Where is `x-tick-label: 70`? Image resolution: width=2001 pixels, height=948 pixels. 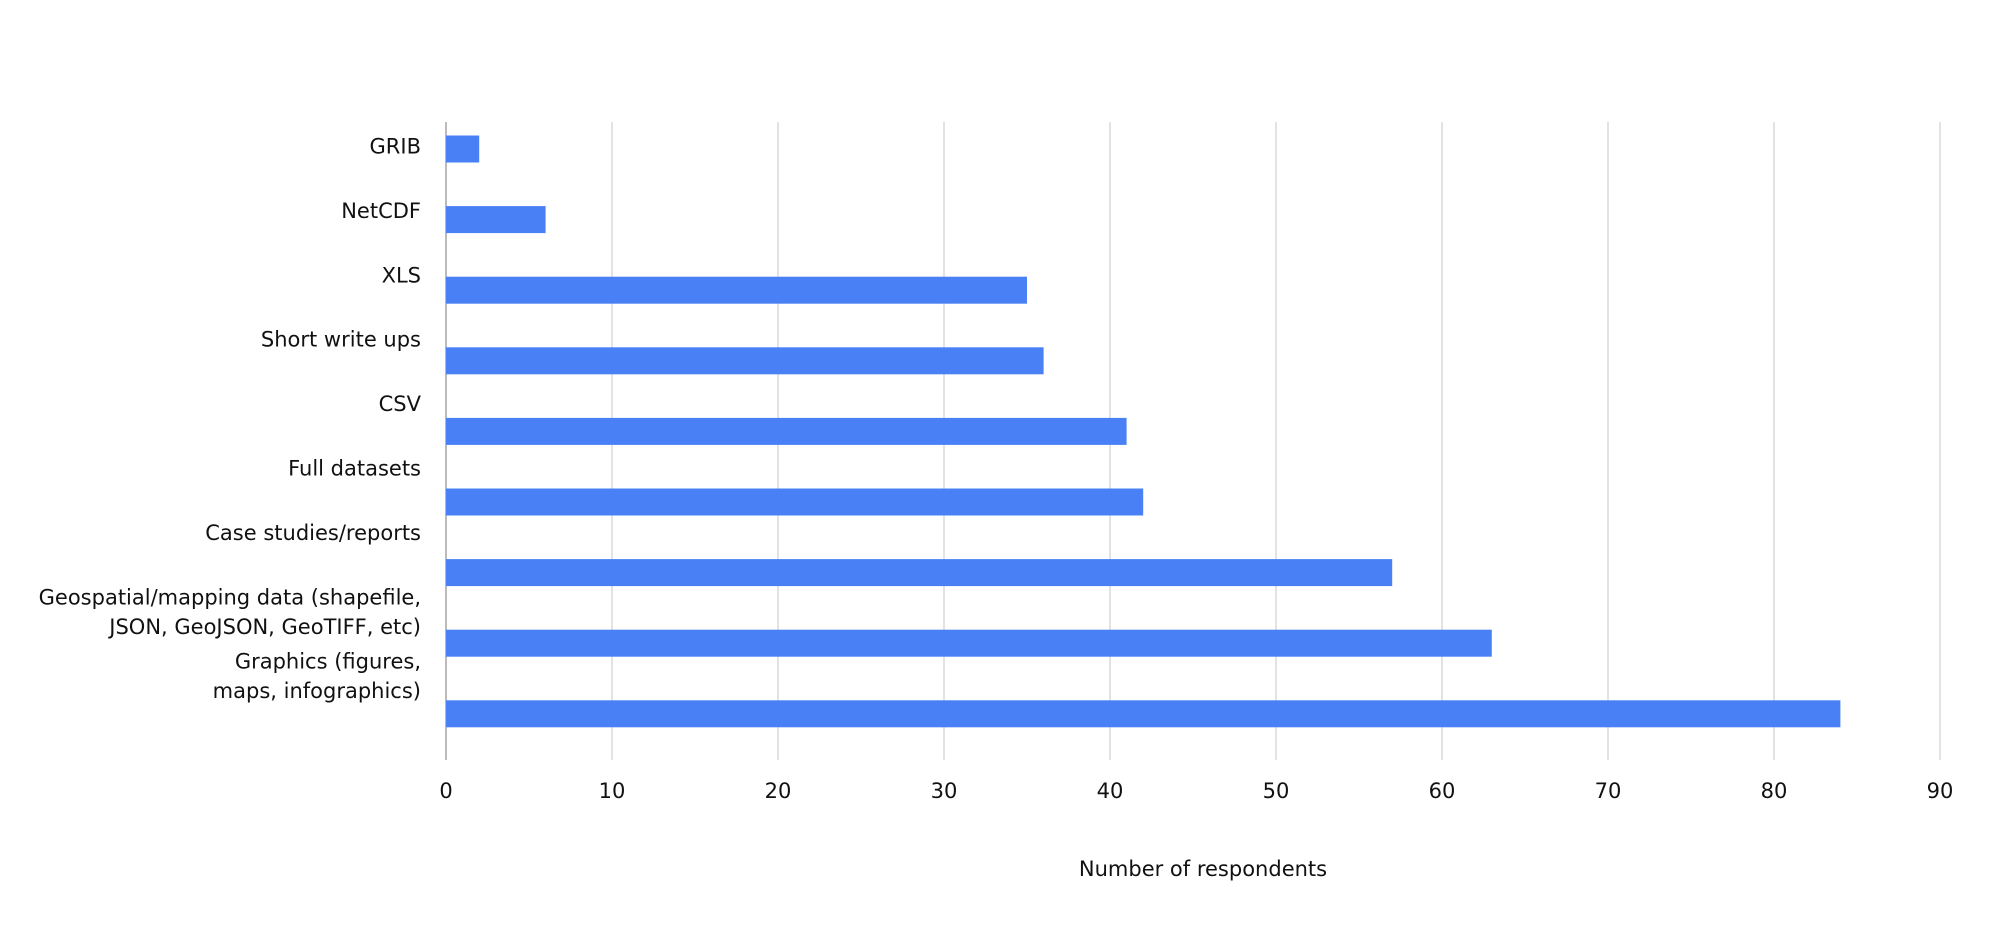
x-tick-label: 70 is located at coordinates (1608, 791).